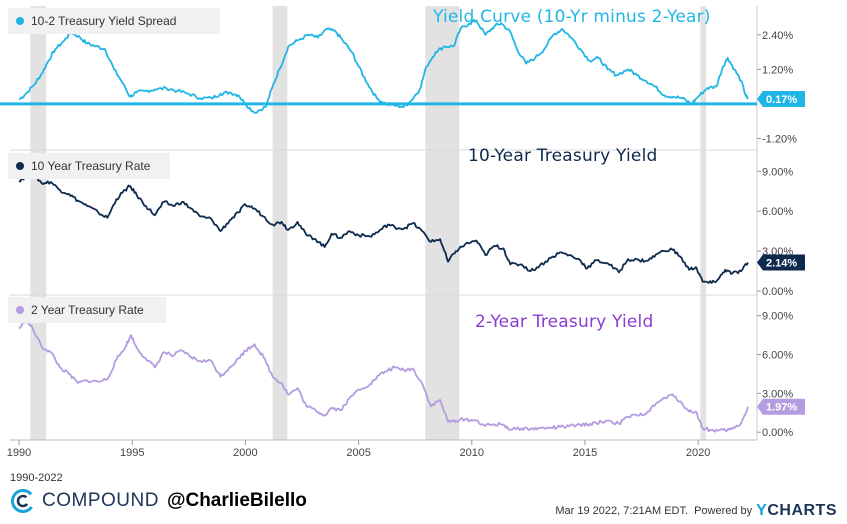 The width and height of the screenshot is (847, 524). What do you see at coordinates (777, 317) in the screenshot?
I see `y-tick-label-two_year-0: 9.00%` at bounding box center [777, 317].